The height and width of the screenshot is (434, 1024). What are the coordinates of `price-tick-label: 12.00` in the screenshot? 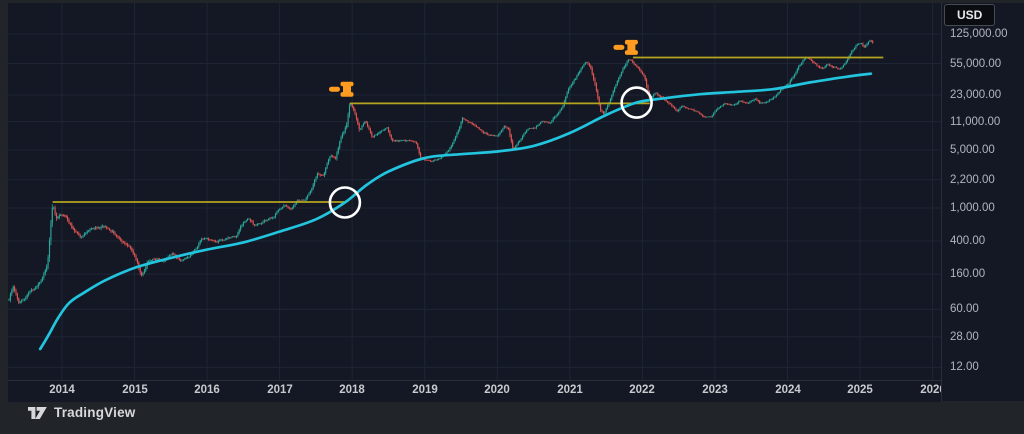 It's located at (964, 367).